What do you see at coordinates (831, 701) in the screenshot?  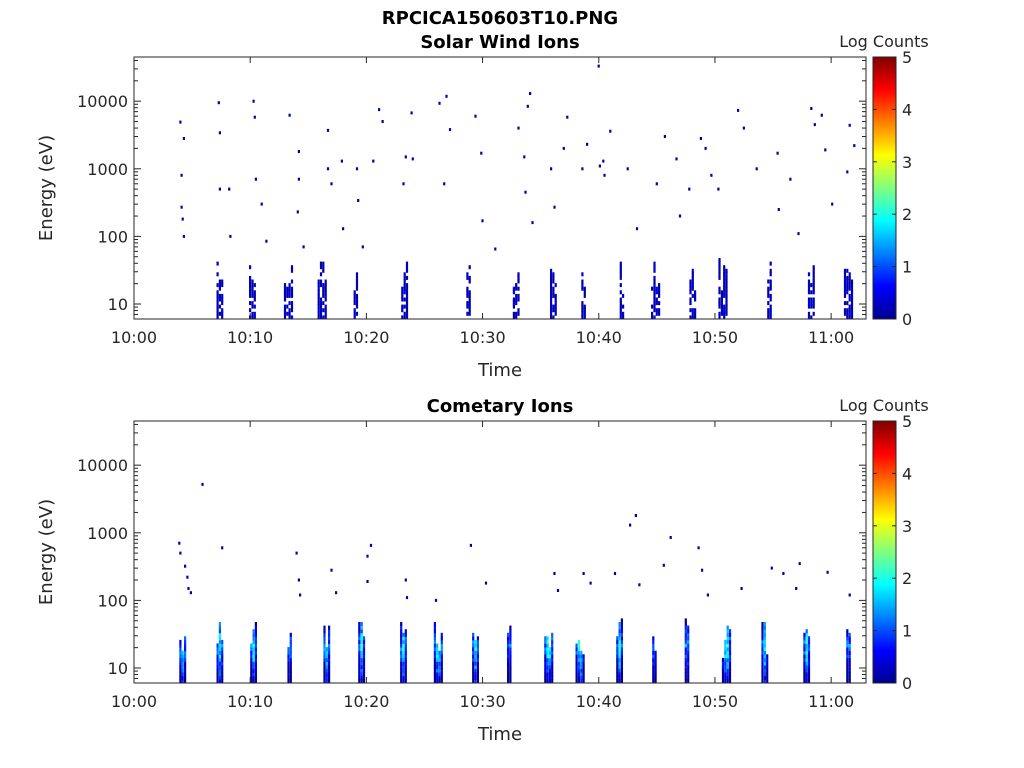 I see `x-tick-label: 11:00` at bounding box center [831, 701].